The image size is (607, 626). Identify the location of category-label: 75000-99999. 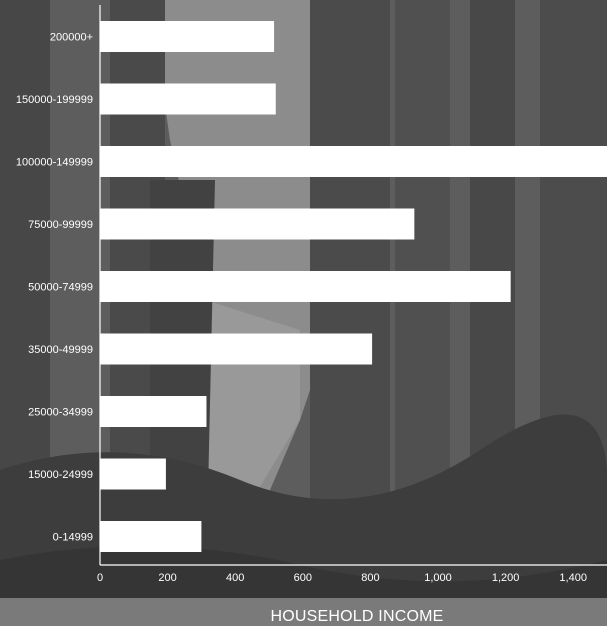
(60, 225).